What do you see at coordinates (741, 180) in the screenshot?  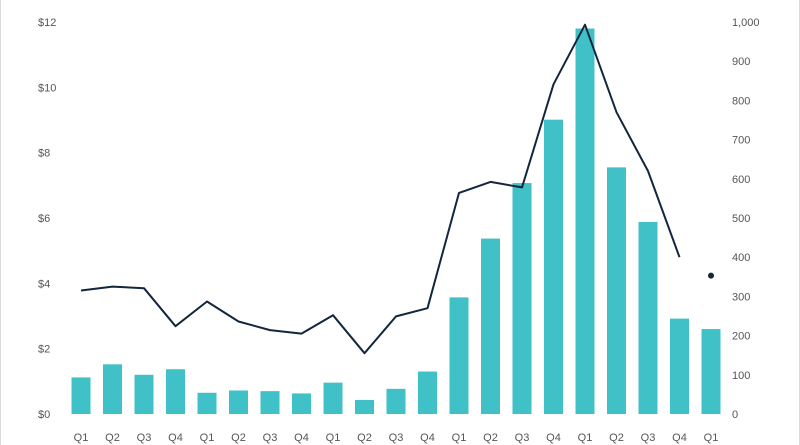 I see `right-tick-label: 600` at bounding box center [741, 180].